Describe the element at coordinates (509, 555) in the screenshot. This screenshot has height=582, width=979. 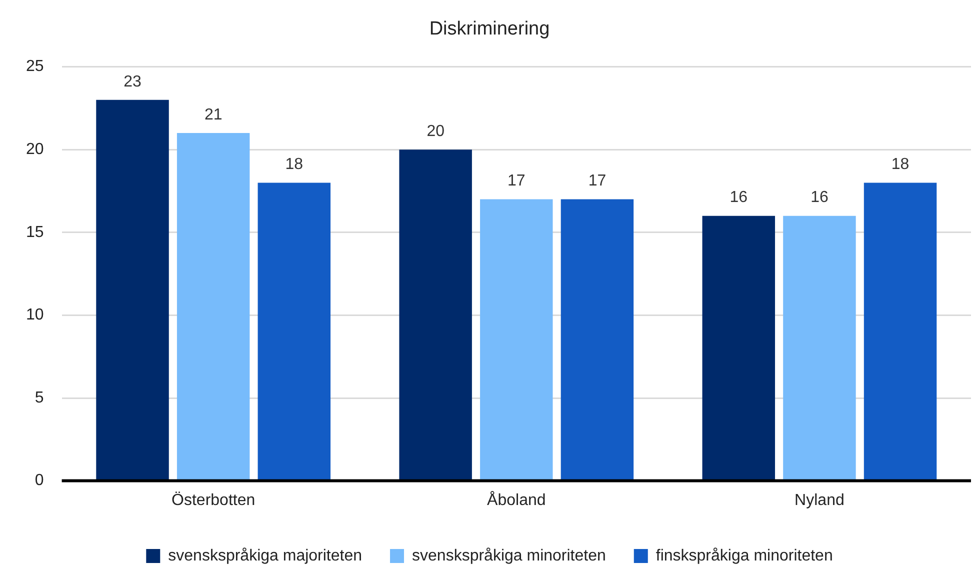
I see `legend-label: svenskspråkiga minoriteten` at that location.